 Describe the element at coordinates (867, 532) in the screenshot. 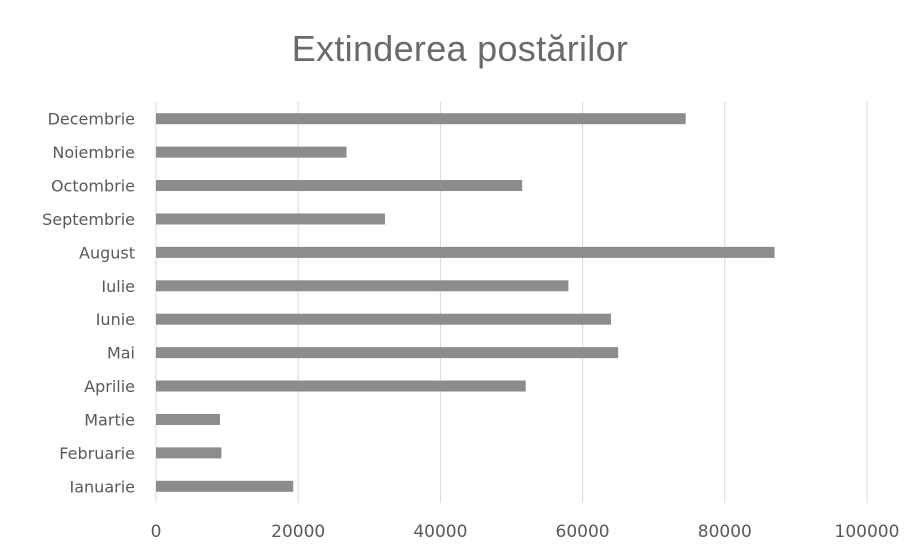

I see `x-tick-label: 100000` at that location.